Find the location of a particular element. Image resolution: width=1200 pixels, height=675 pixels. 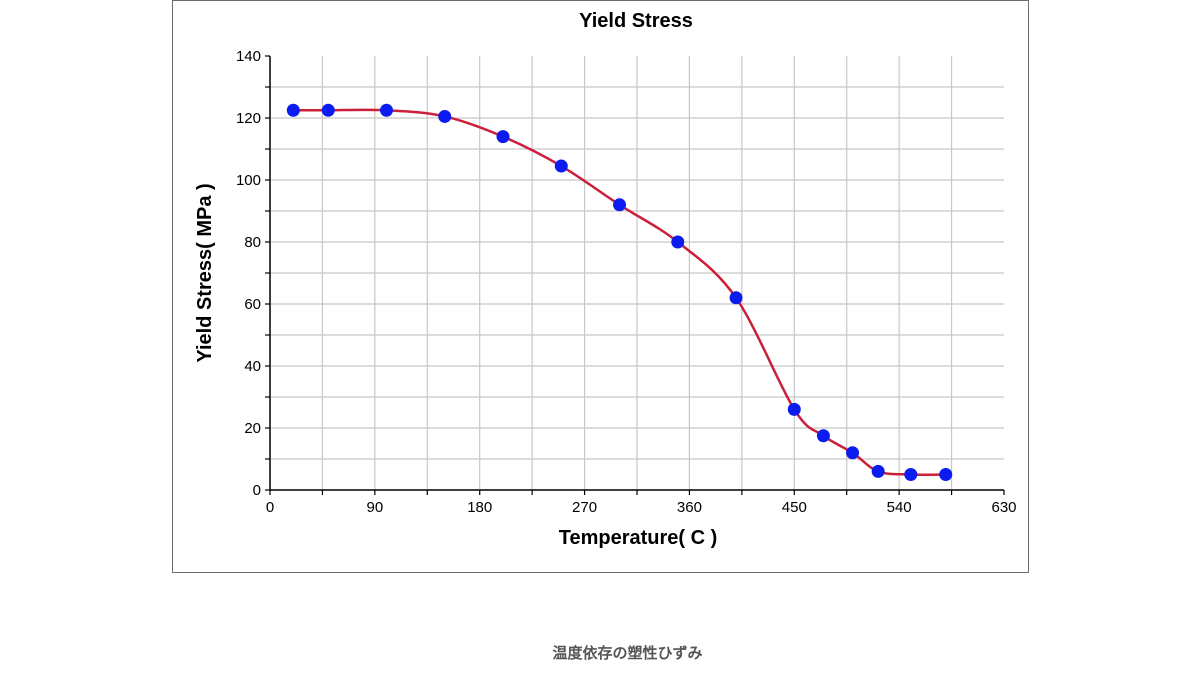

y-tick-label: 20 is located at coordinates (252, 428).